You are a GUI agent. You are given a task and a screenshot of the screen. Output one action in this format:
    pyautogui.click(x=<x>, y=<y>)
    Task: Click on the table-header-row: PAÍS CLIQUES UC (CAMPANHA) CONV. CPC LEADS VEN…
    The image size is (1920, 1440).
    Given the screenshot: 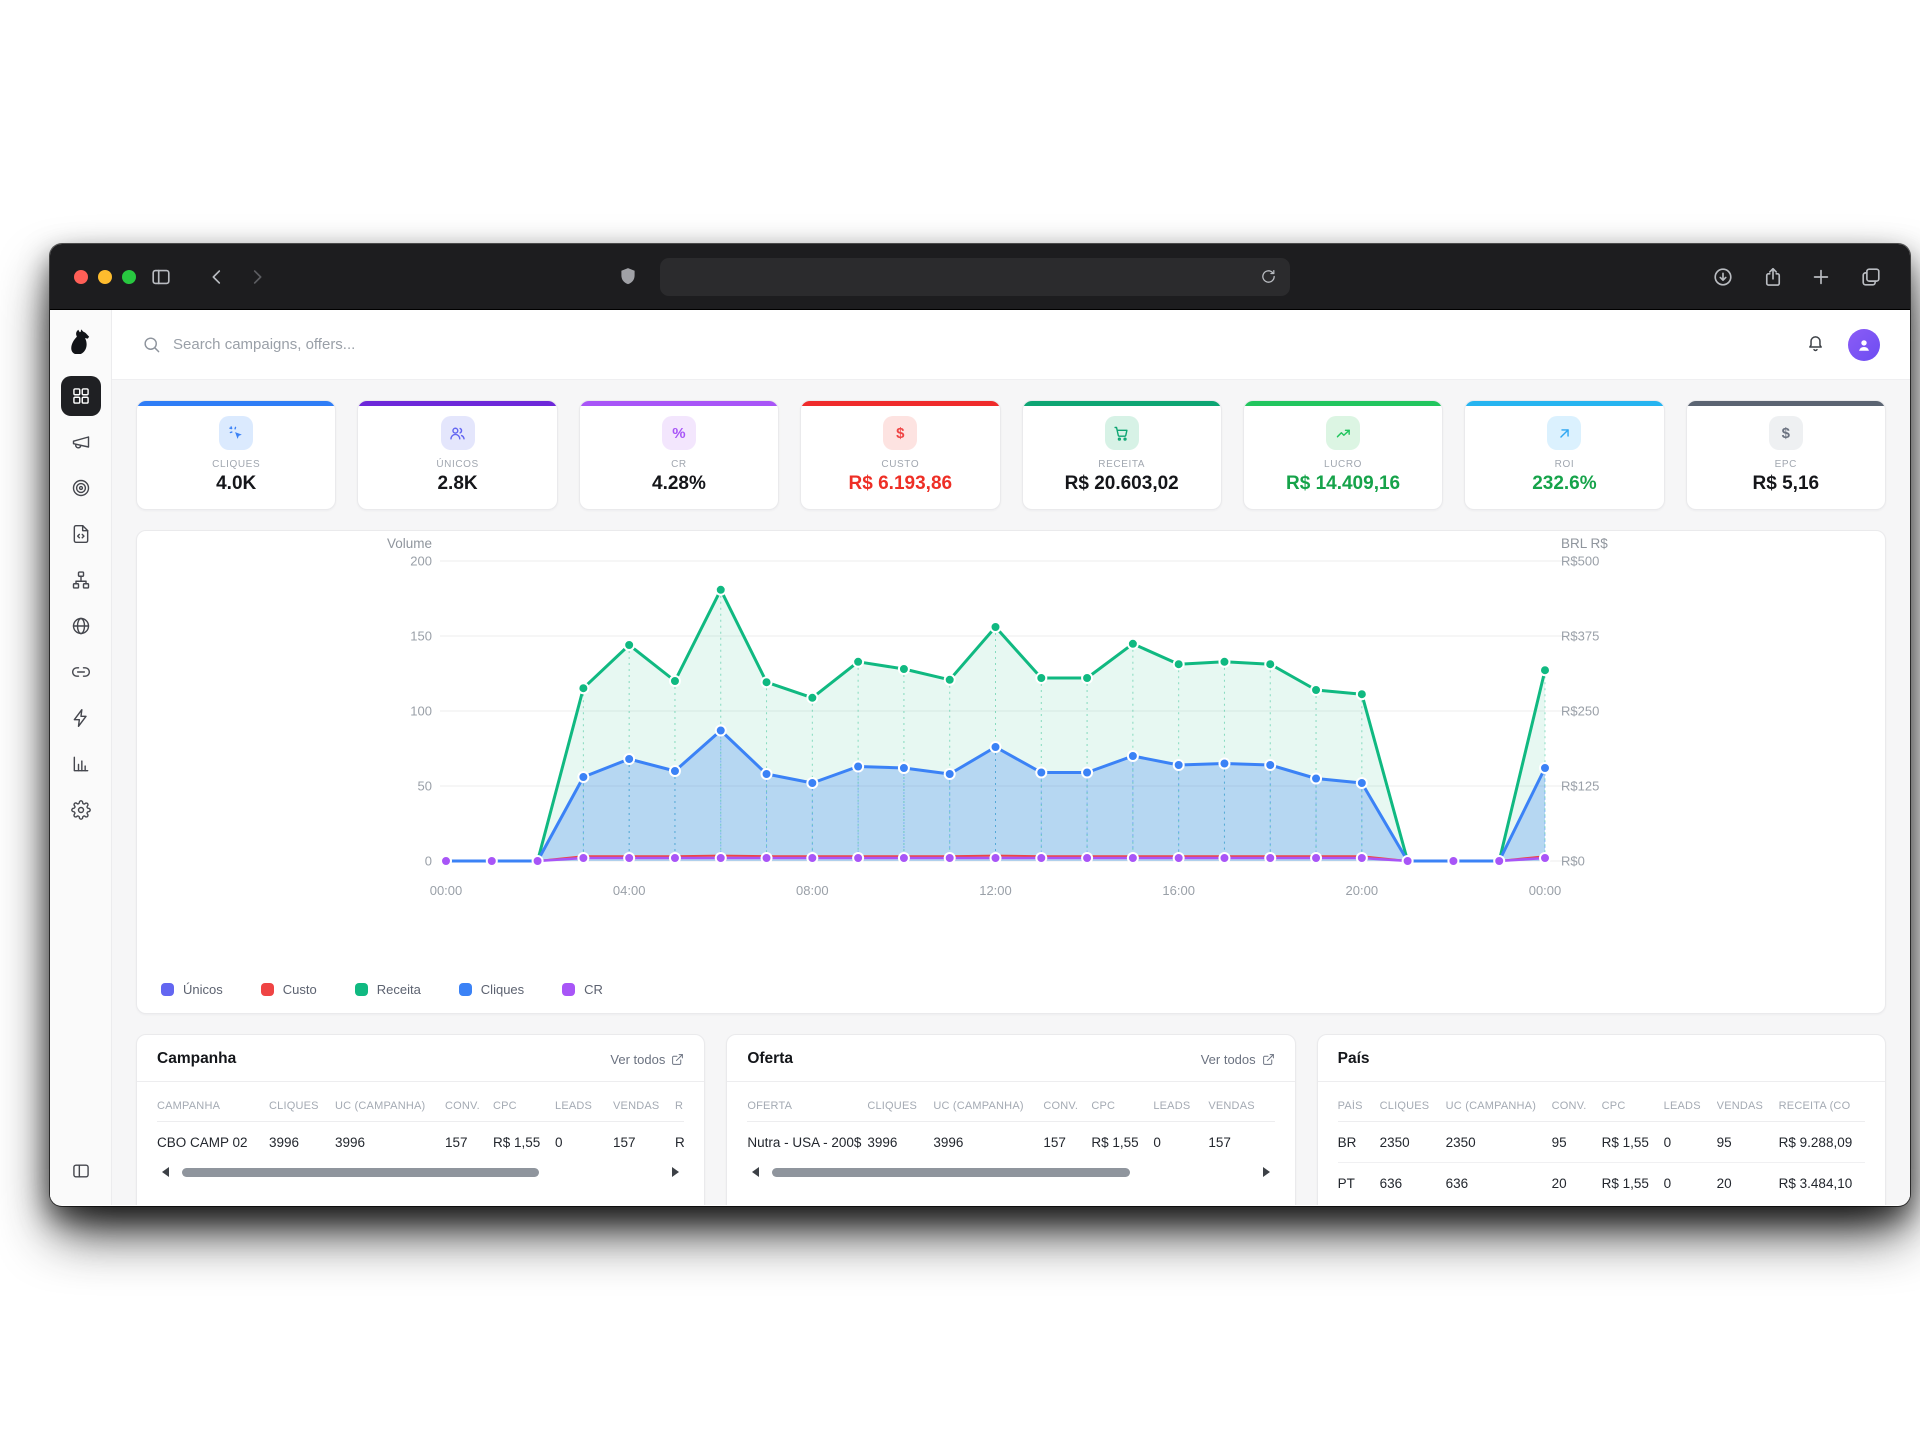 What is the action you would take?
    pyautogui.click(x=1601, y=1103)
    